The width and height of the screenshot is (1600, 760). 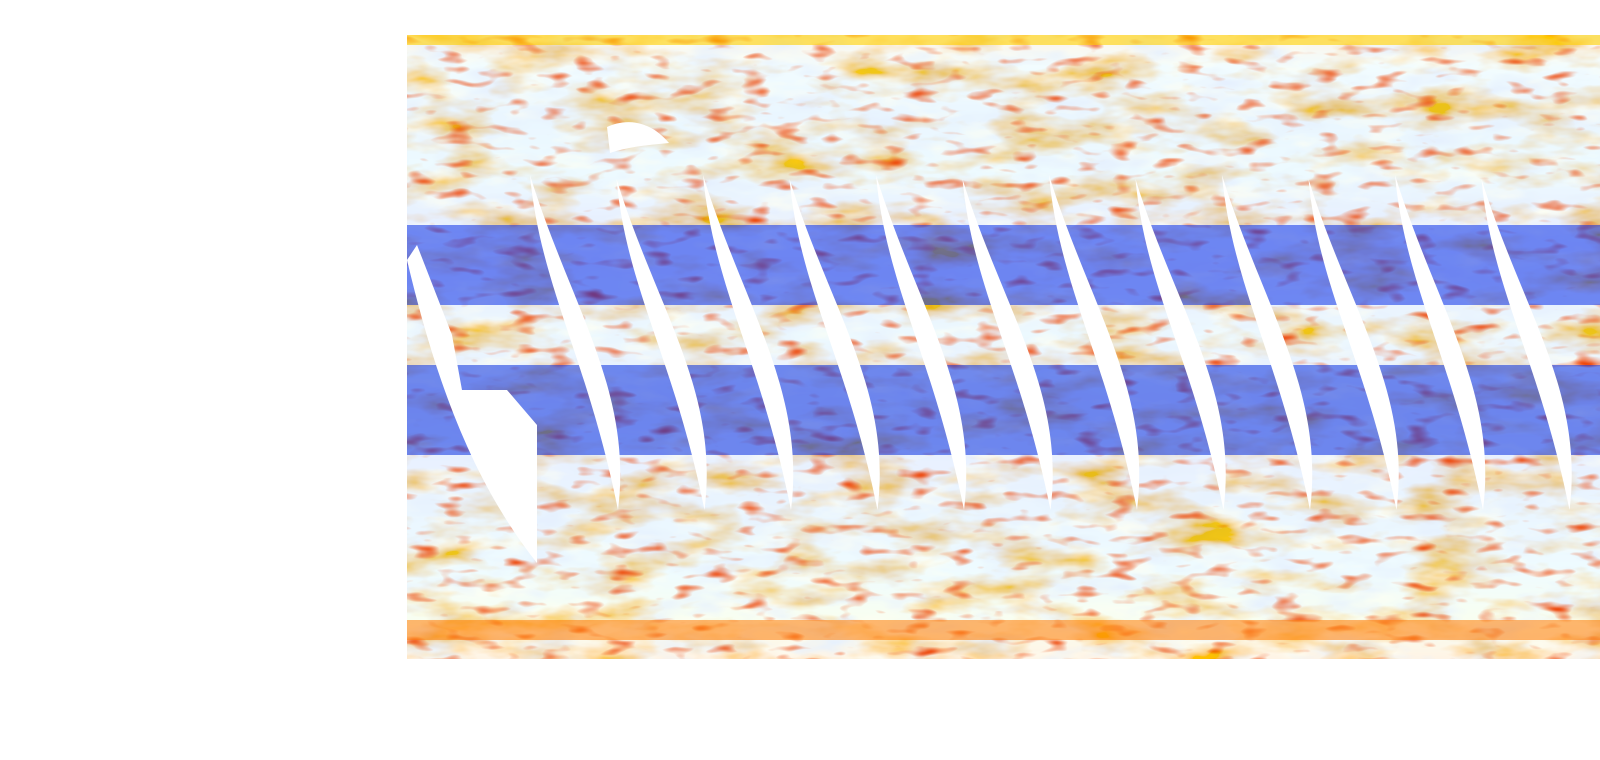 I want to click on warm-band-bottom, so click(x=1003, y=630).